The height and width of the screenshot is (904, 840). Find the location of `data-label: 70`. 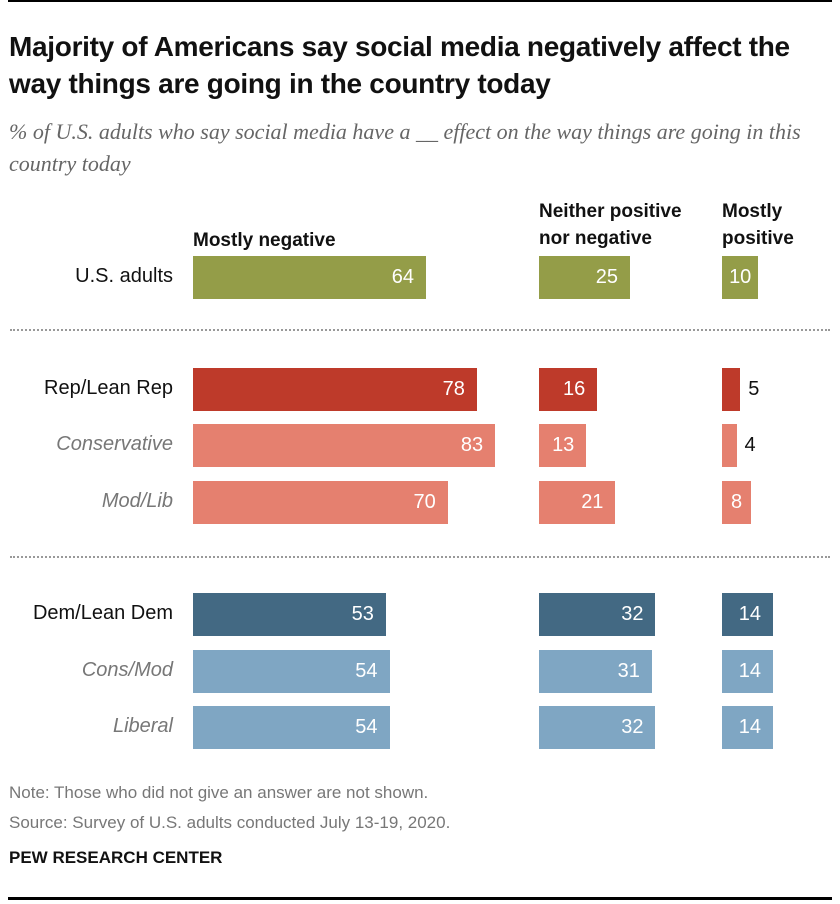

data-label: 70 is located at coordinates (424, 502).